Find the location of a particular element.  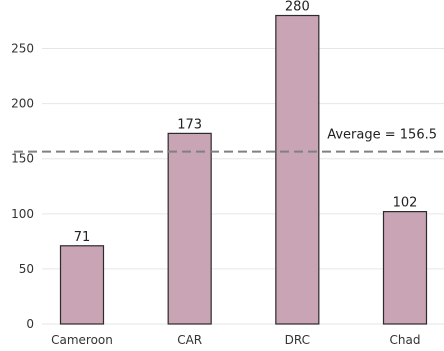

x-tick-label: DRC is located at coordinates (297, 340).